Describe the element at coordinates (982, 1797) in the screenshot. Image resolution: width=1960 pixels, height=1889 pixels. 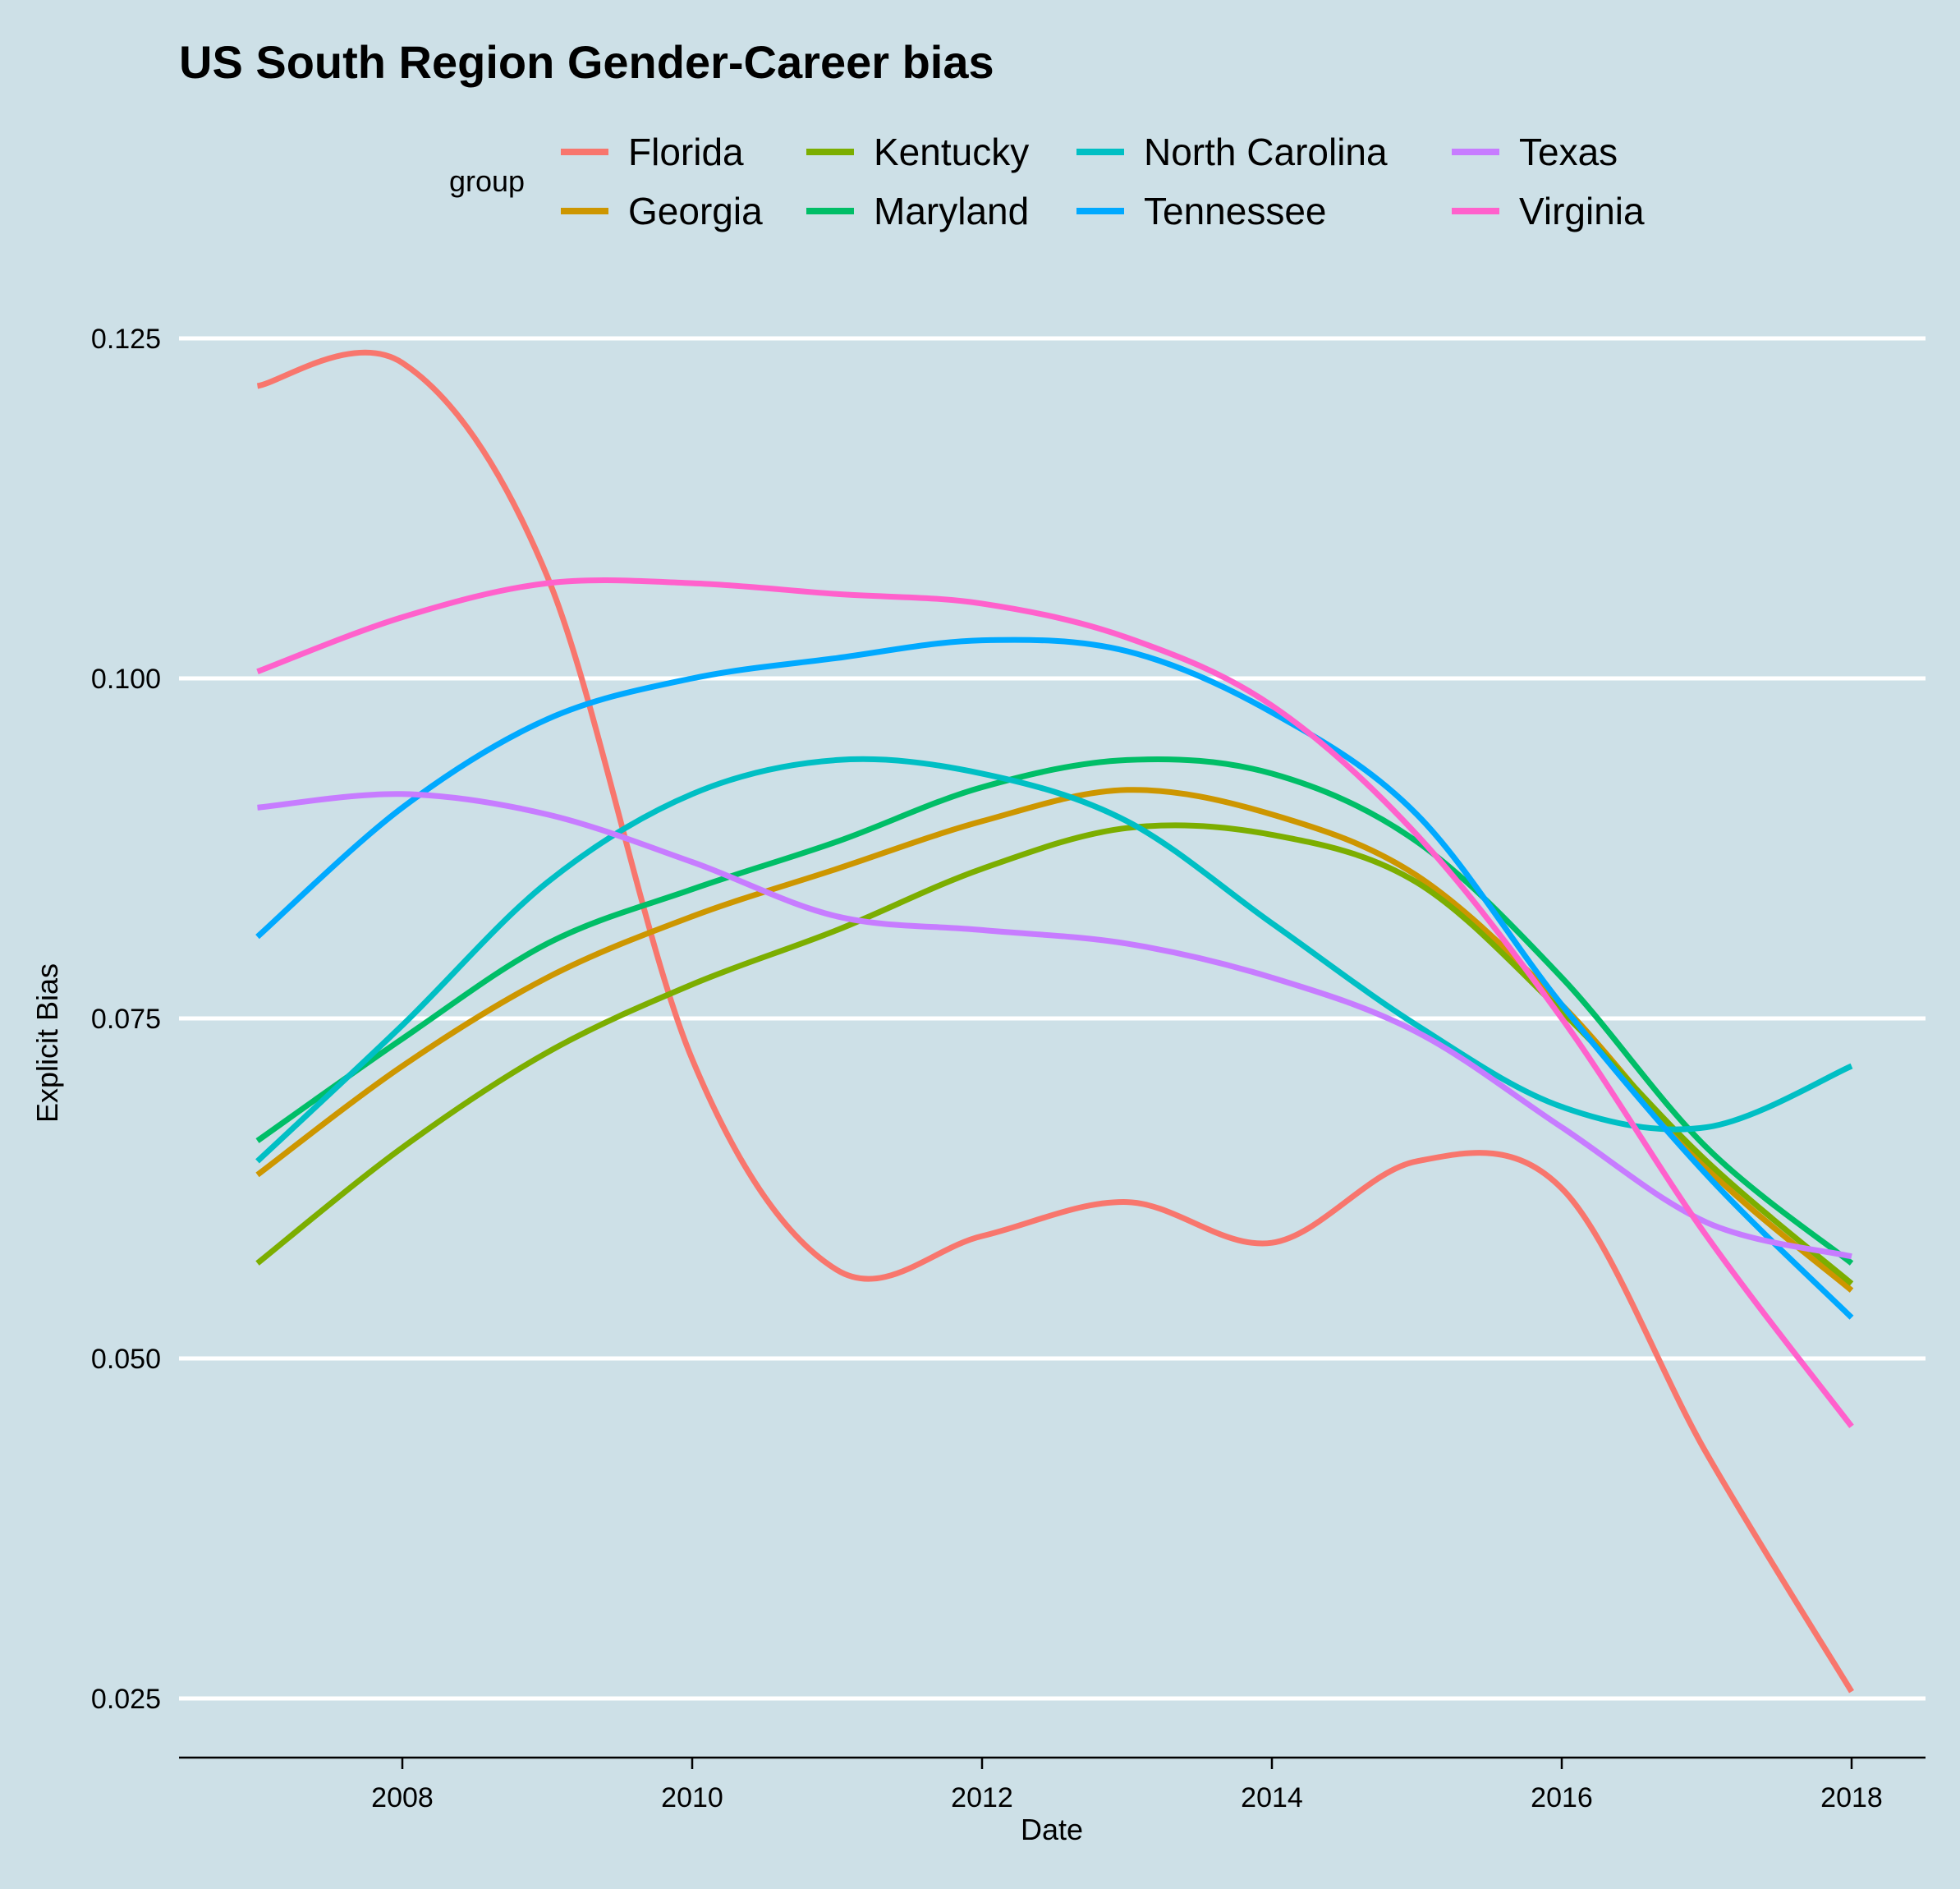
I see `x-tick-label: 2012` at that location.